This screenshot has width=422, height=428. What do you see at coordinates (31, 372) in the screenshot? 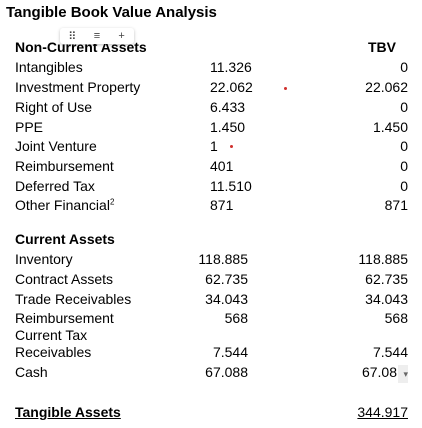
I see `row-label-cash: Cash` at bounding box center [31, 372].